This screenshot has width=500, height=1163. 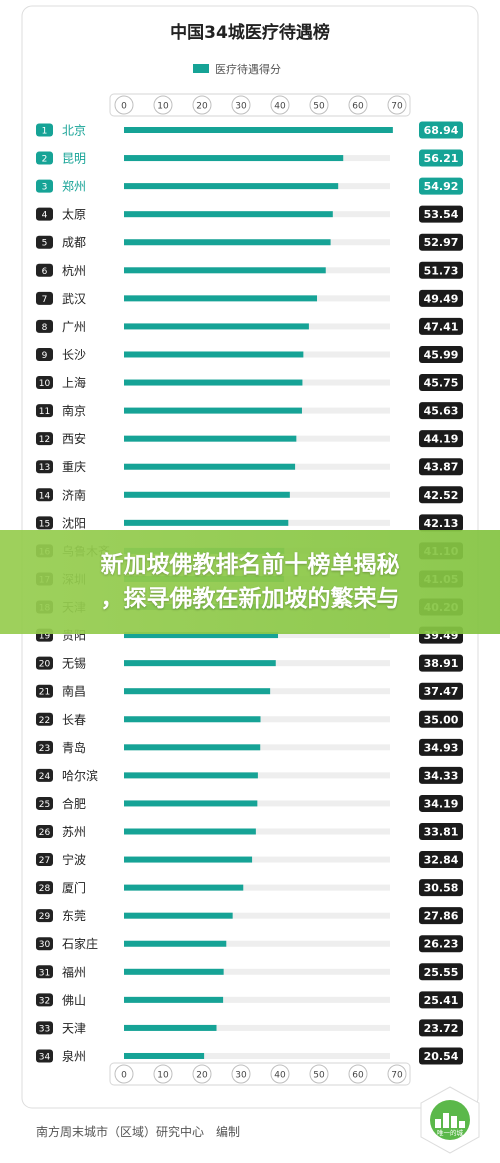 What do you see at coordinates (250, 565) in the screenshot?
I see `overlay-line-1: 新加坡佛教排名前十榜单揭秘` at bounding box center [250, 565].